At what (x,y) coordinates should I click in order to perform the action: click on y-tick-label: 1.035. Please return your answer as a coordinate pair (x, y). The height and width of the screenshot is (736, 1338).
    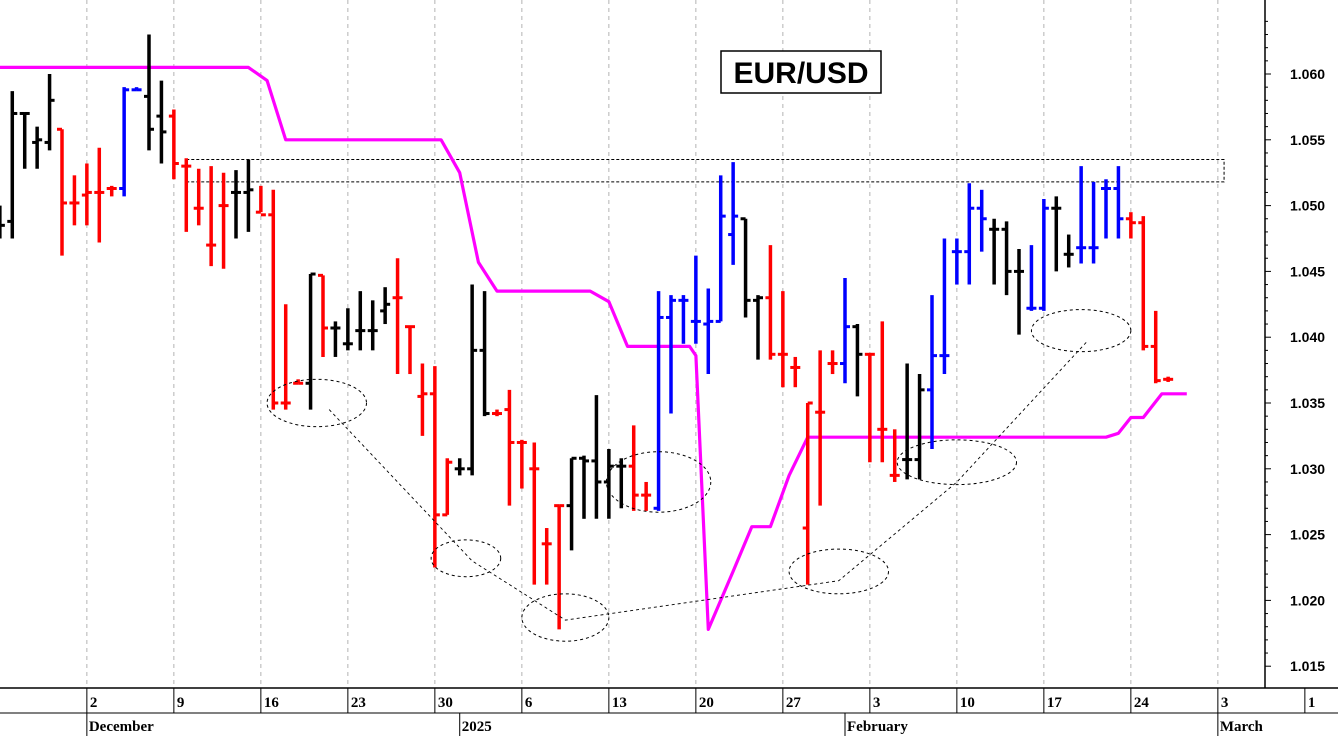
    Looking at the image, I should click on (1307, 403).